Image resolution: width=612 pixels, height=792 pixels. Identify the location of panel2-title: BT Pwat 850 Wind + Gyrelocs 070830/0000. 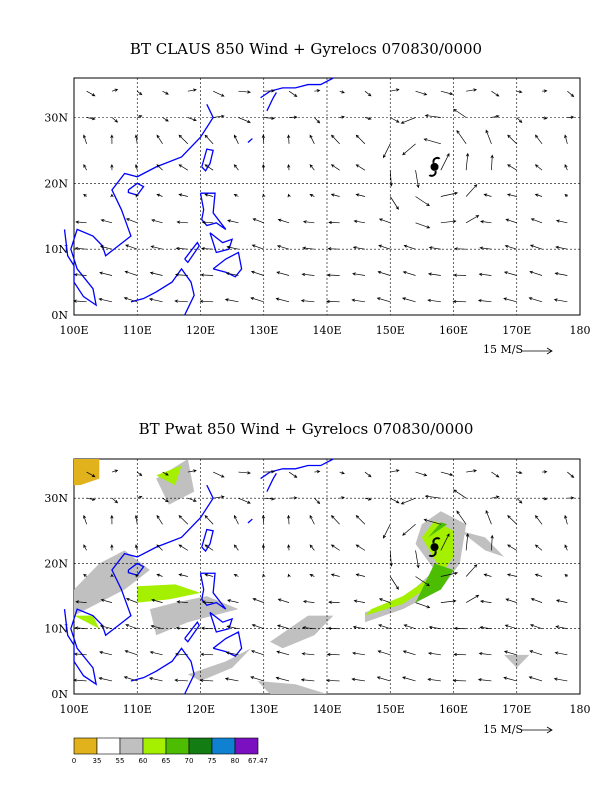
(306, 429).